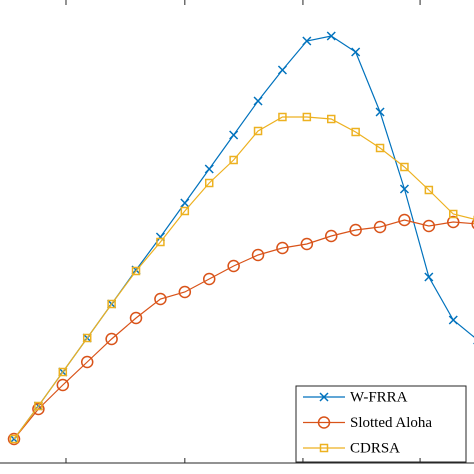  I want to click on legend: W-FRRA Slotted Aloha CDRSA, so click(381, 424).